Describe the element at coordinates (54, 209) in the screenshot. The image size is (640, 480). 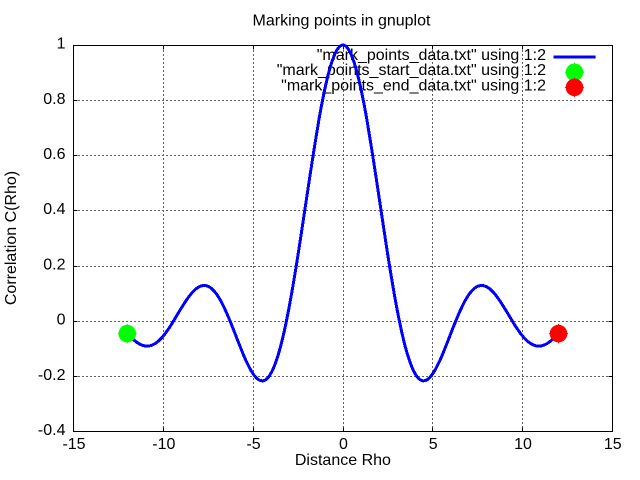
I see `svg-text: 0.4` at that location.